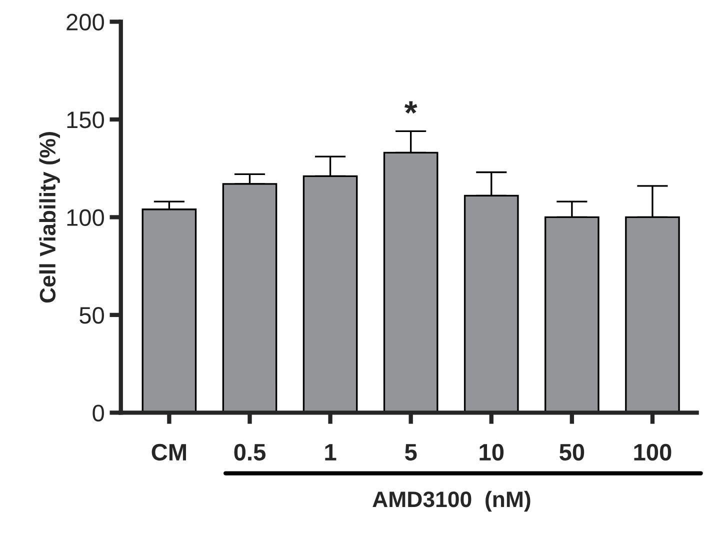  Describe the element at coordinates (492, 452) in the screenshot. I see `x-tick-label: 10` at that location.